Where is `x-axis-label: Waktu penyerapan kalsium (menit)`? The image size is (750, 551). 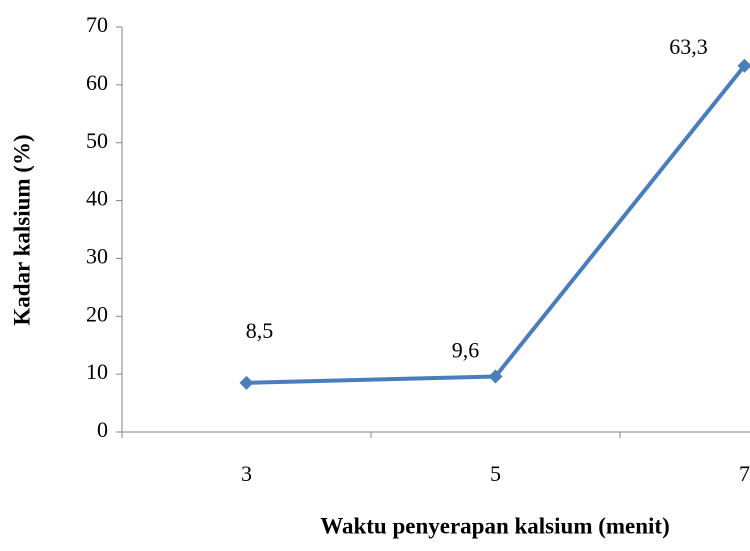 x-axis-label: Waktu penyerapan kalsium (menit) is located at coordinates (495, 525).